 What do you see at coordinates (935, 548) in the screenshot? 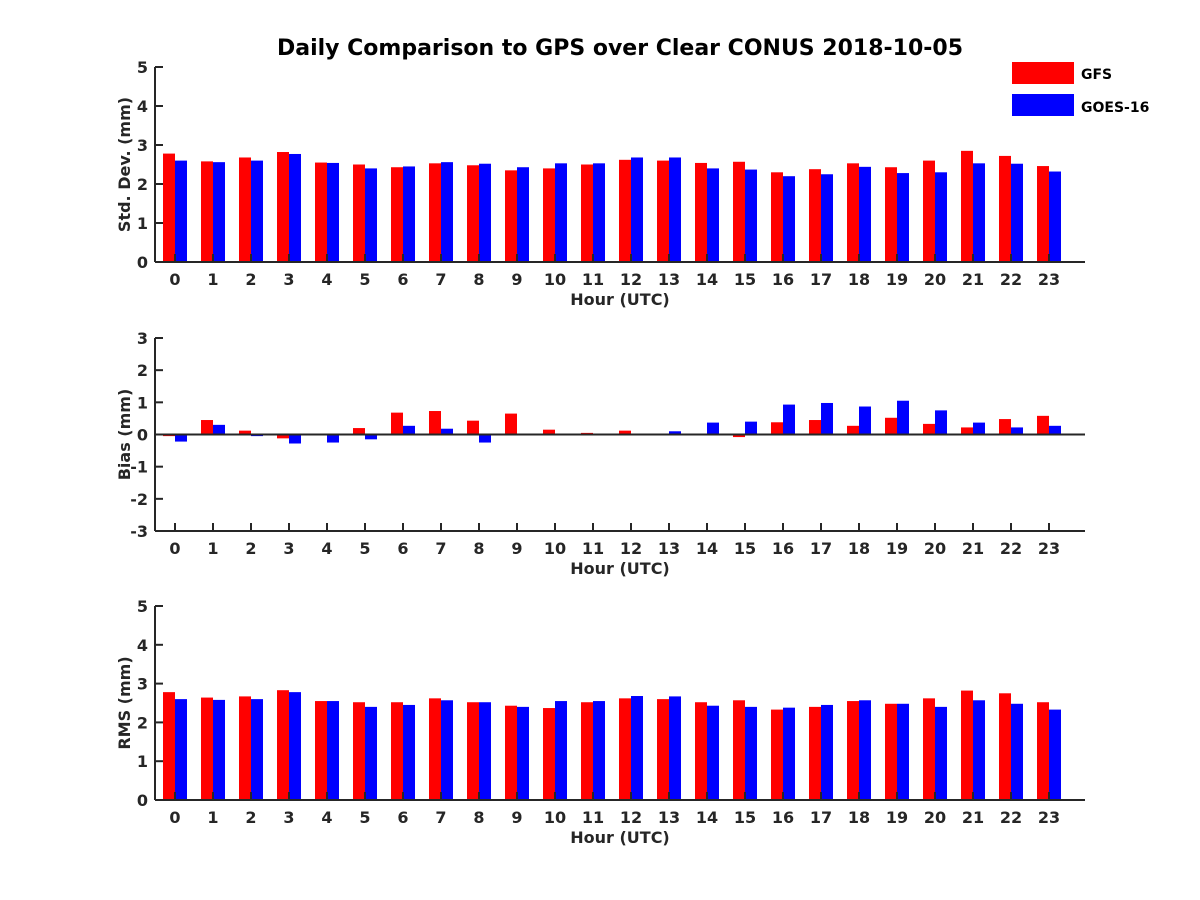
I see `x-tick-label: 20` at bounding box center [935, 548].